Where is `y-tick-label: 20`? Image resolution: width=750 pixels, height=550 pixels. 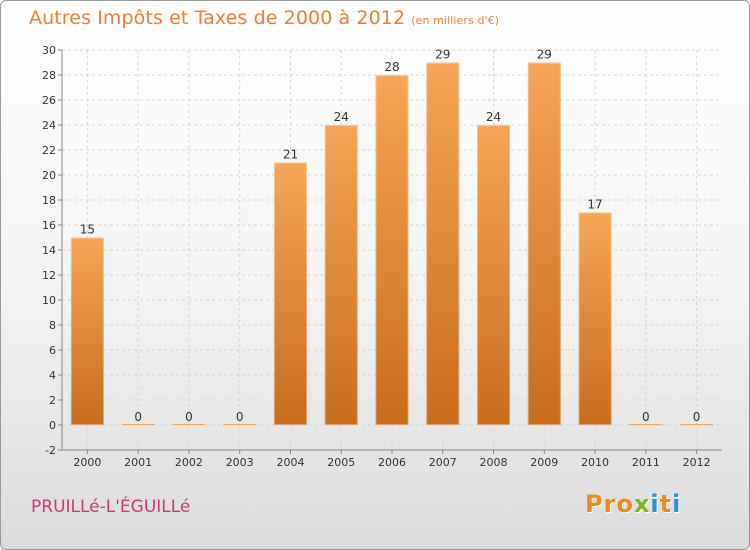
y-tick-label: 20 is located at coordinates (49, 175).